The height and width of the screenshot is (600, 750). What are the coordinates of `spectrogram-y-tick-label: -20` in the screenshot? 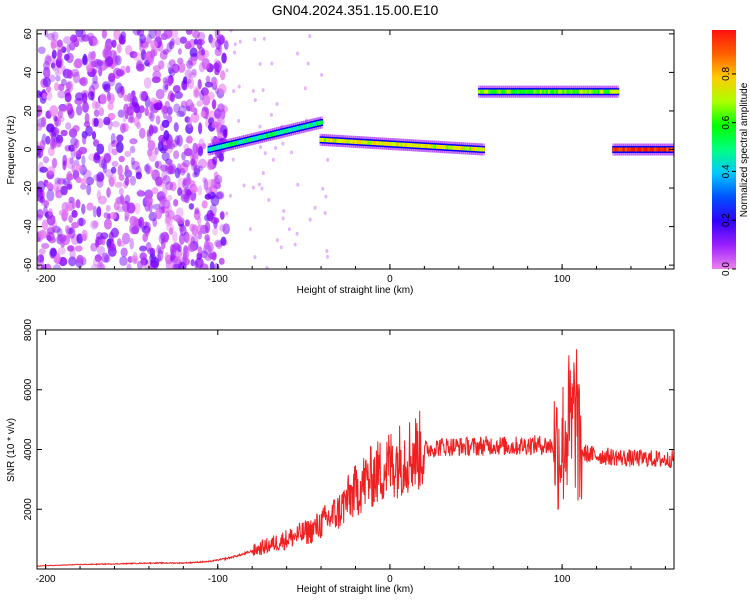 It's located at (28, 187).